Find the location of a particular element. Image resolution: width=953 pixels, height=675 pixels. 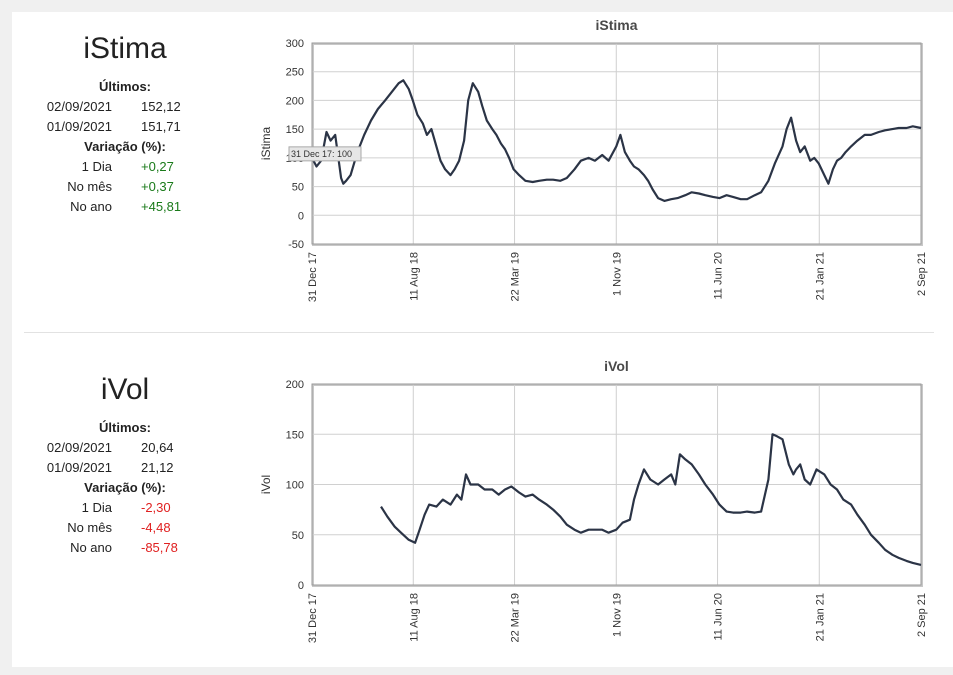

latest-value: 21,12 is located at coordinates (157, 467).